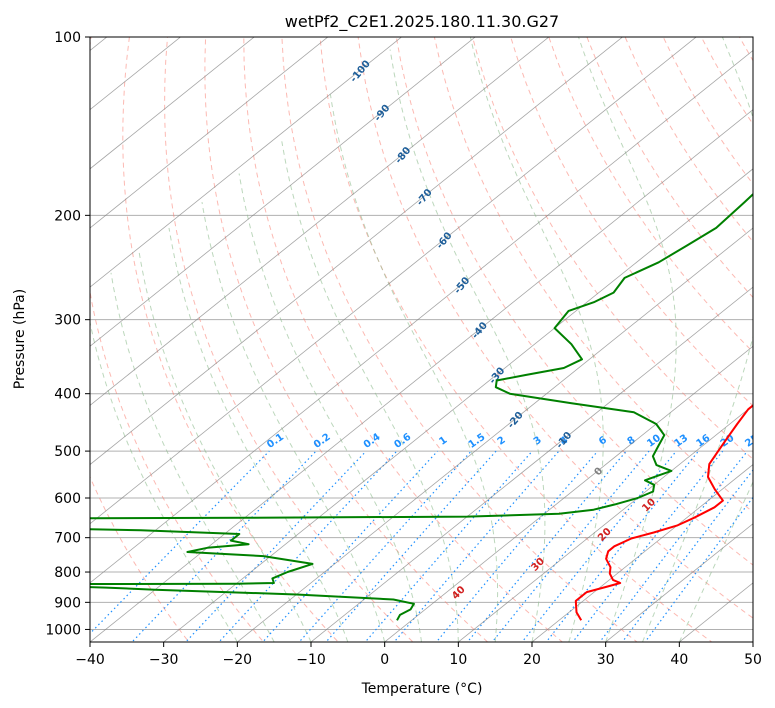 The height and width of the screenshot is (708, 775). I want to click on x-tick-label: 20, so click(532, 660).